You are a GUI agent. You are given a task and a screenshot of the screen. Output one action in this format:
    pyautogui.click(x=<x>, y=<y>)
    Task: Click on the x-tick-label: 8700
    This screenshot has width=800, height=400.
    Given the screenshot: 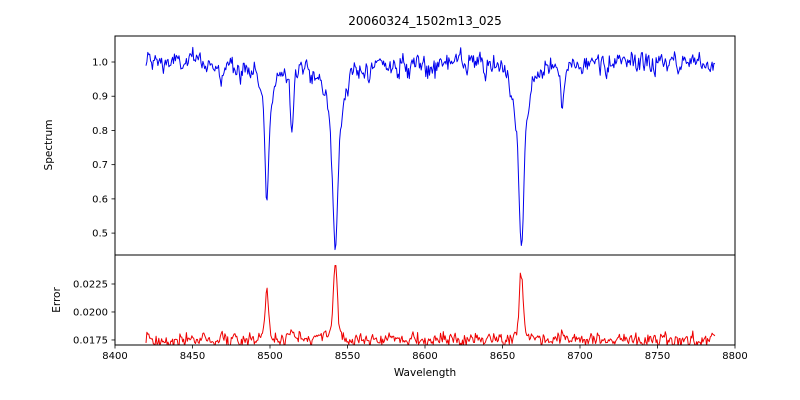 What is the action you would take?
    pyautogui.click(x=579, y=356)
    